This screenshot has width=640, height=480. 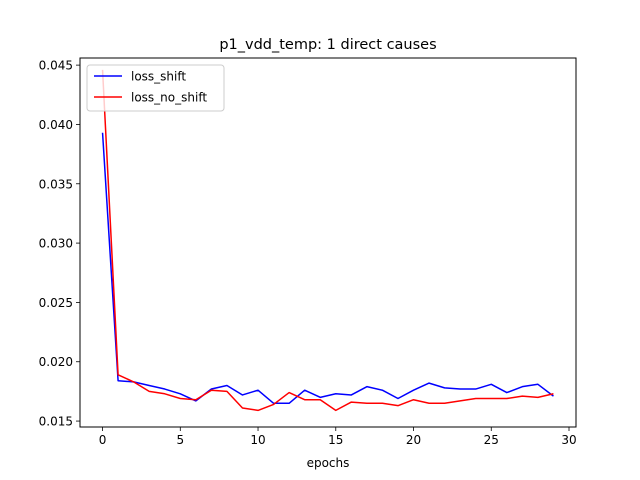 What do you see at coordinates (158, 77) in the screenshot?
I see `legend-label: loss_shift` at bounding box center [158, 77].